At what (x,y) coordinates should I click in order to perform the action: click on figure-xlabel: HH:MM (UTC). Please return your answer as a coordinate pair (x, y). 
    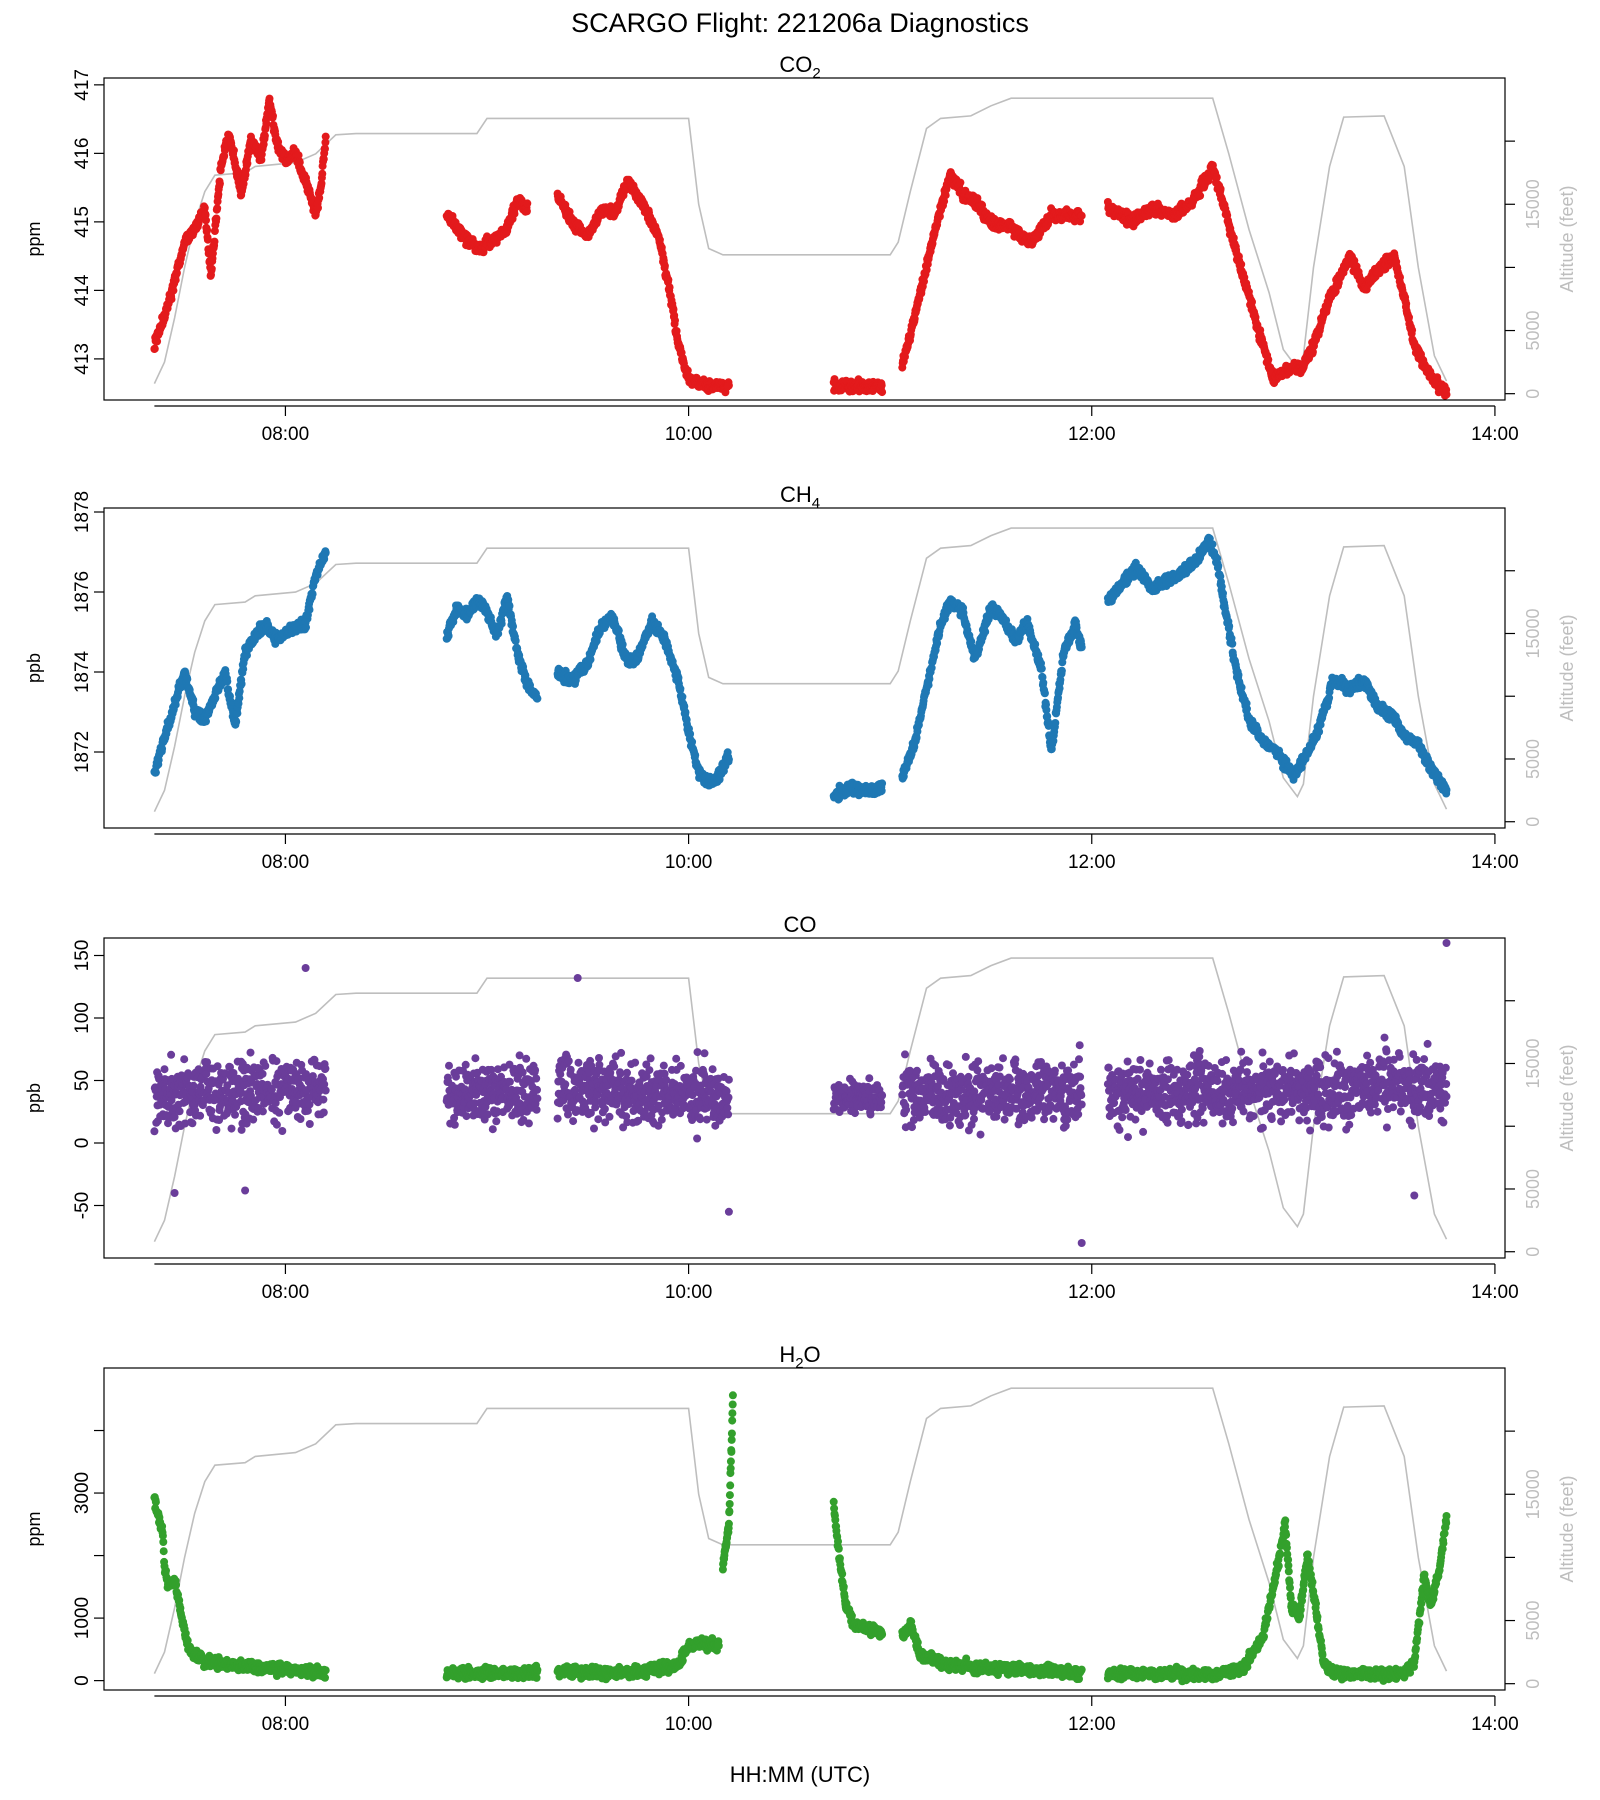
    Looking at the image, I should click on (800, 1774).